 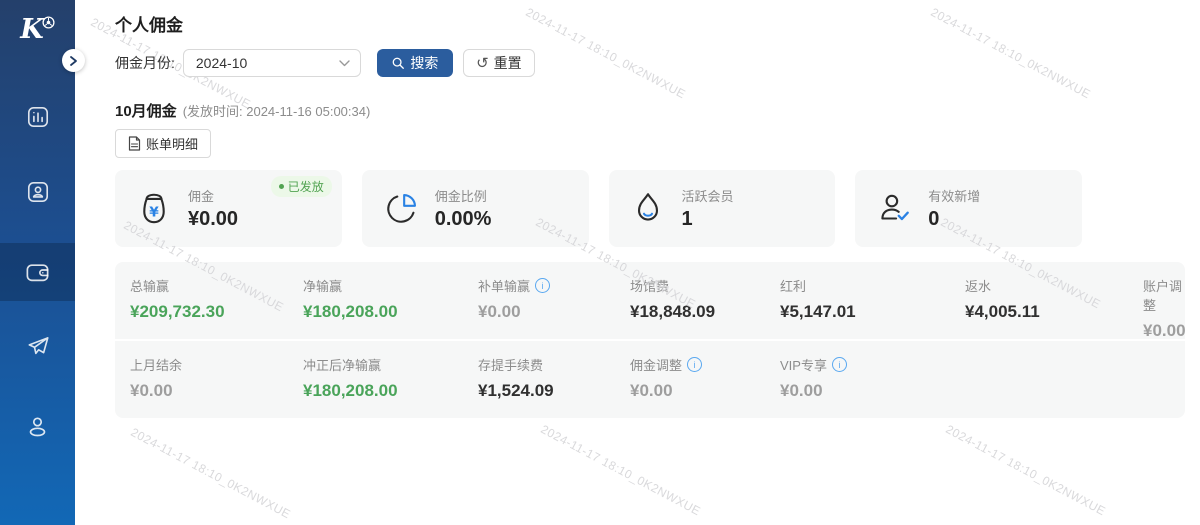 I want to click on sidebar-item-members, so click(x=37, y=192).